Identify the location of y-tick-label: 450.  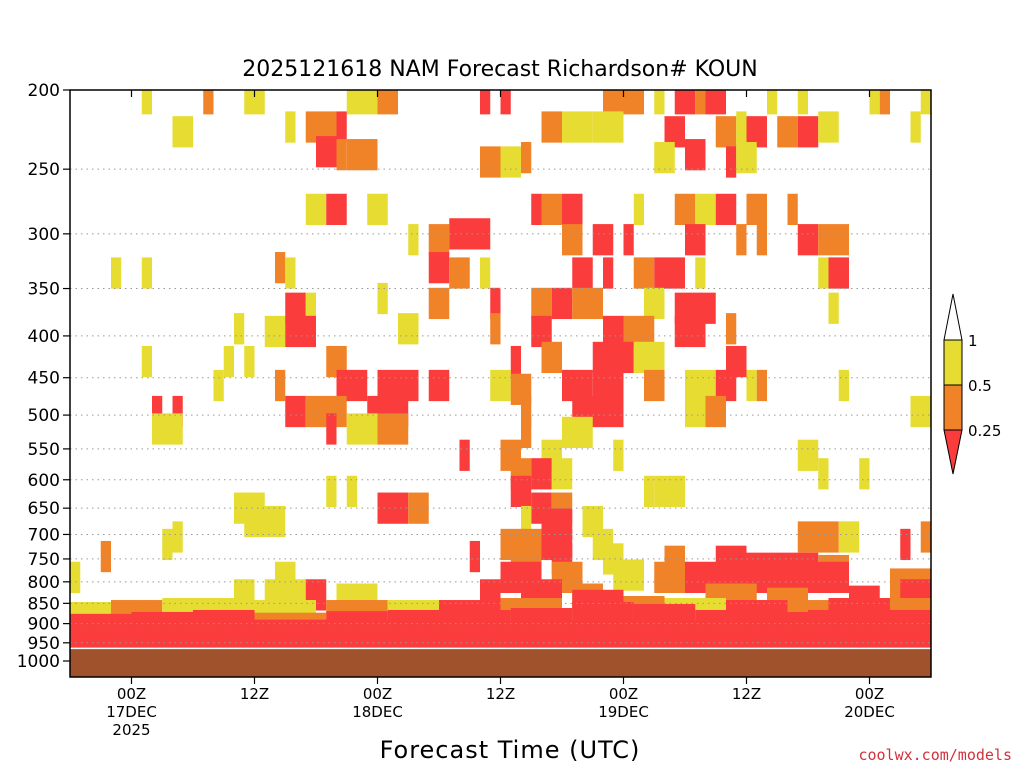
(44, 379).